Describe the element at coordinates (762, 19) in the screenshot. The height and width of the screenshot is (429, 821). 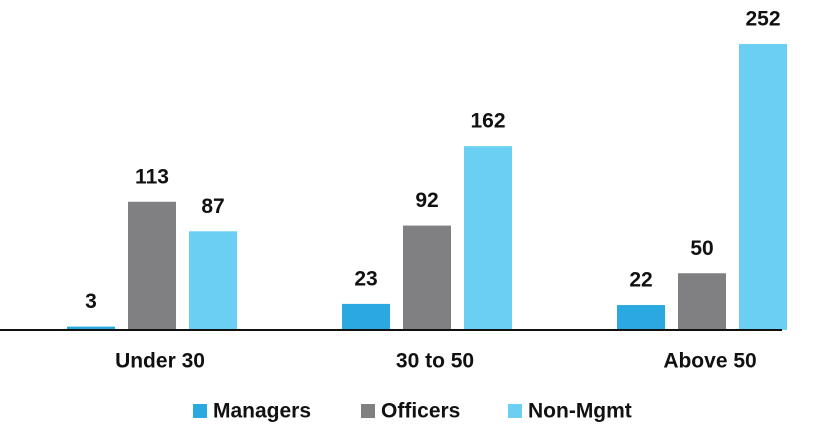
I see `data-label: 252` at that location.